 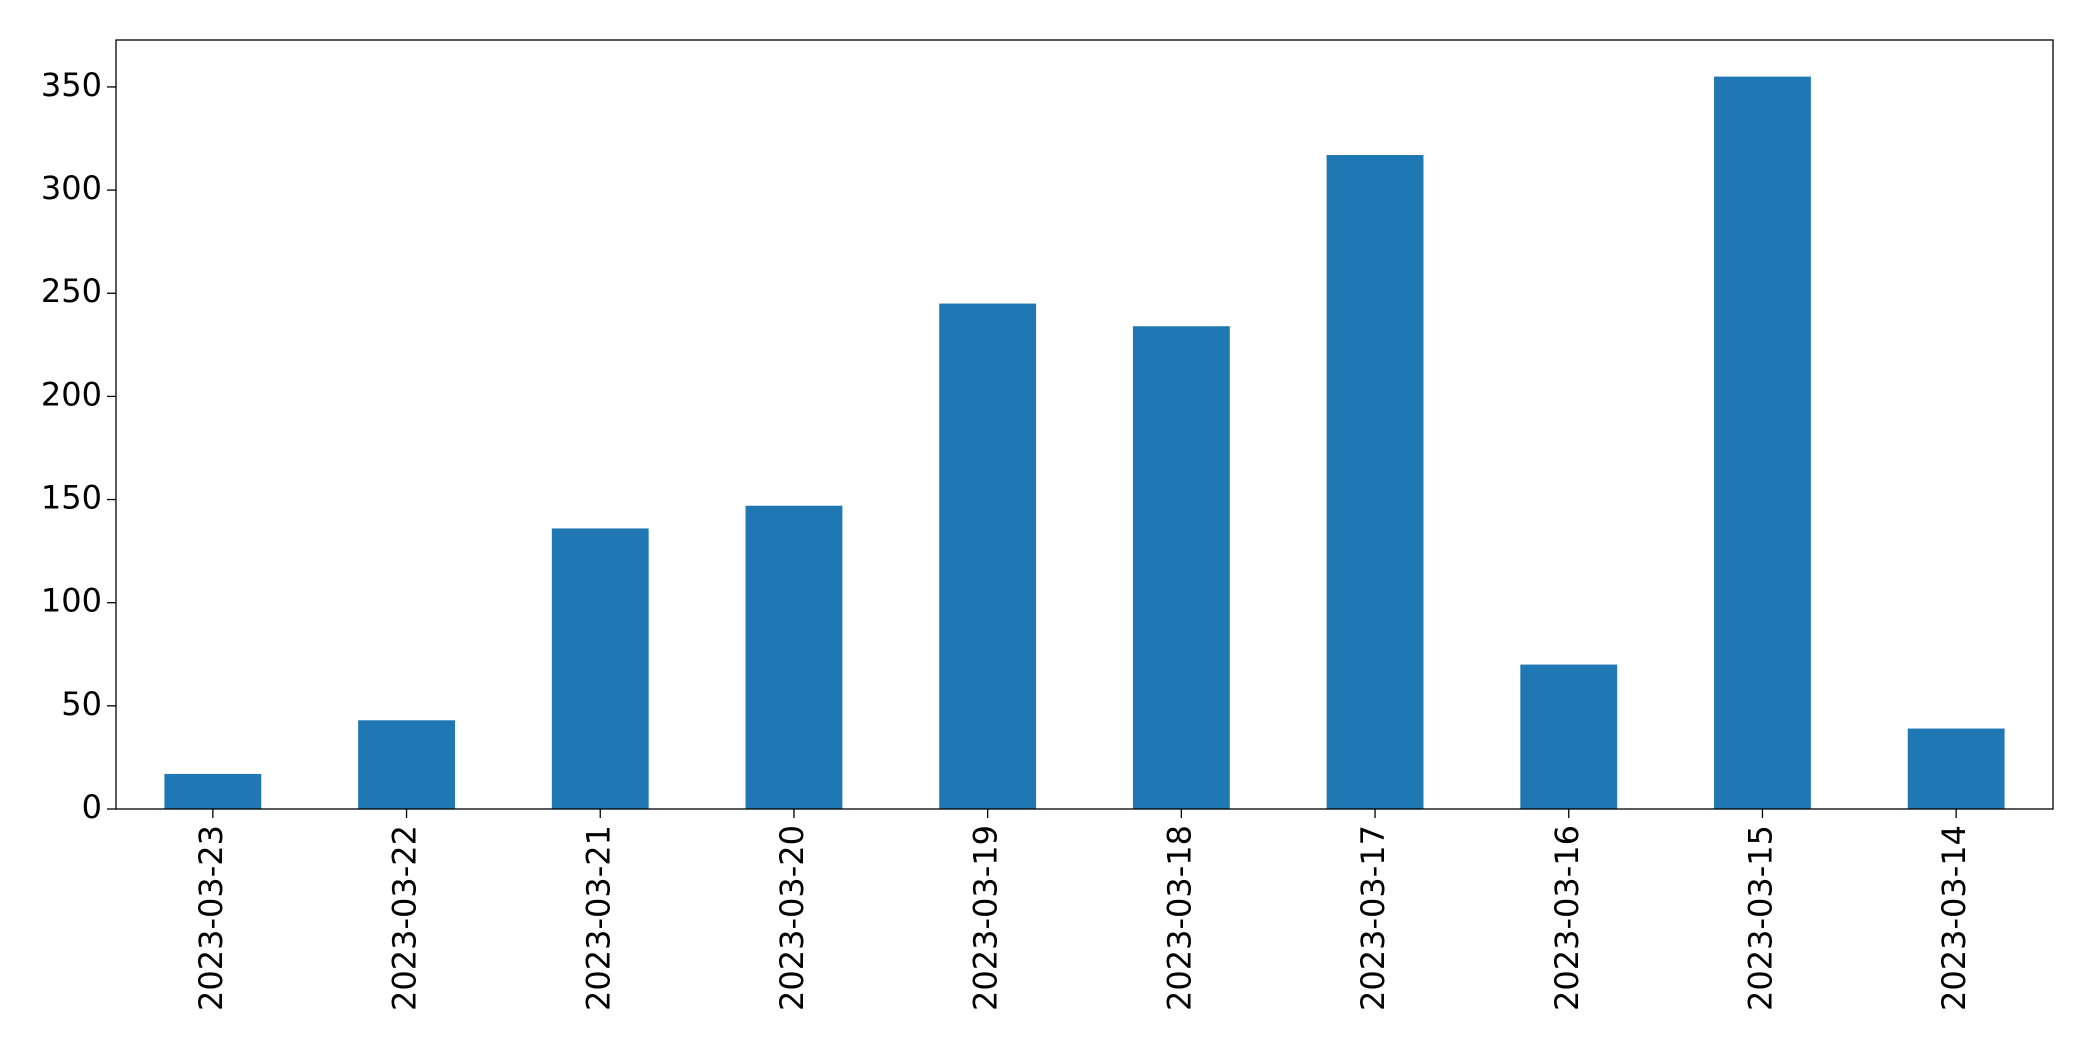 I want to click on x-tick-label: 2023-03-14, so click(x=1954, y=918).